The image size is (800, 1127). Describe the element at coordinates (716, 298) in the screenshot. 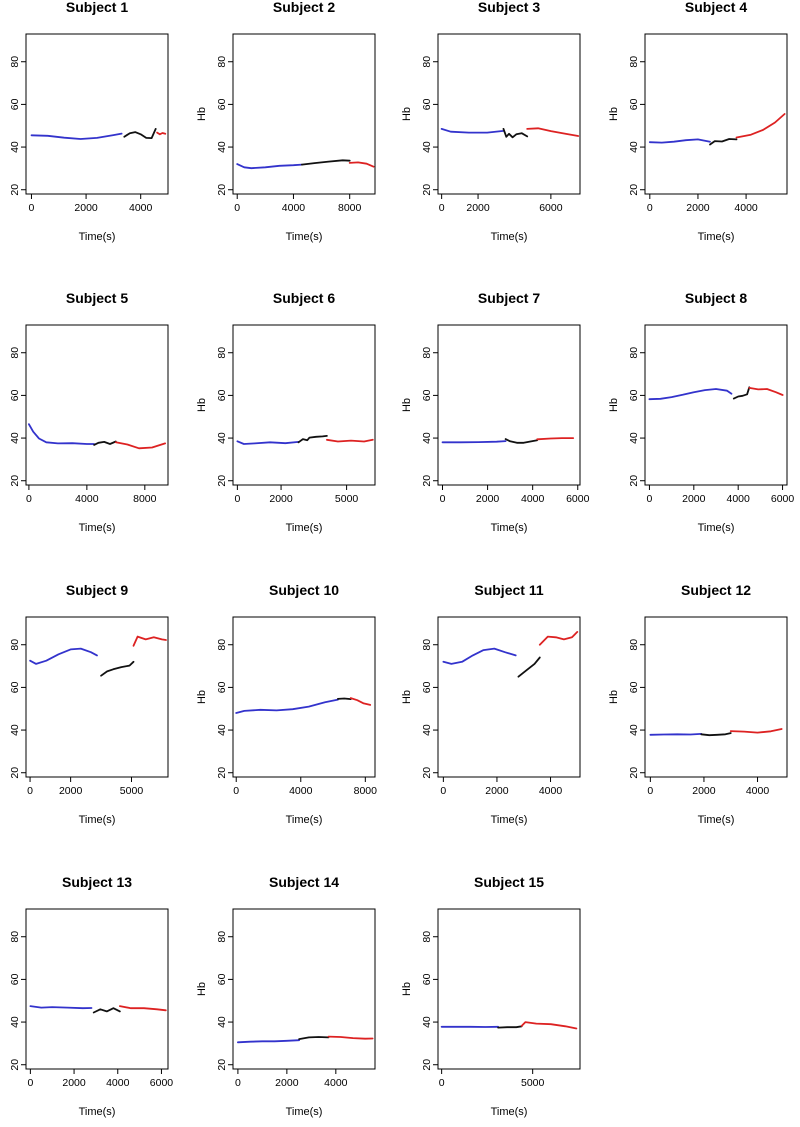

I see `panel-title: Subject 8` at that location.